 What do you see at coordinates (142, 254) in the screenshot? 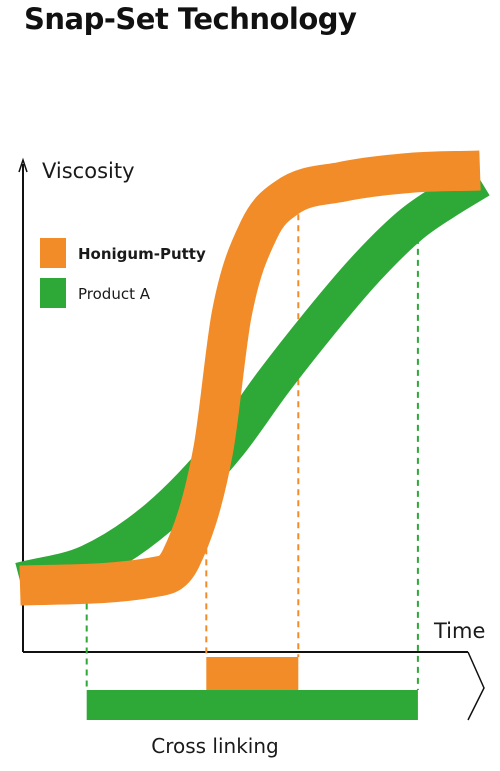
I see `legend-label-honigum-putty: Honigum-Putty` at bounding box center [142, 254].